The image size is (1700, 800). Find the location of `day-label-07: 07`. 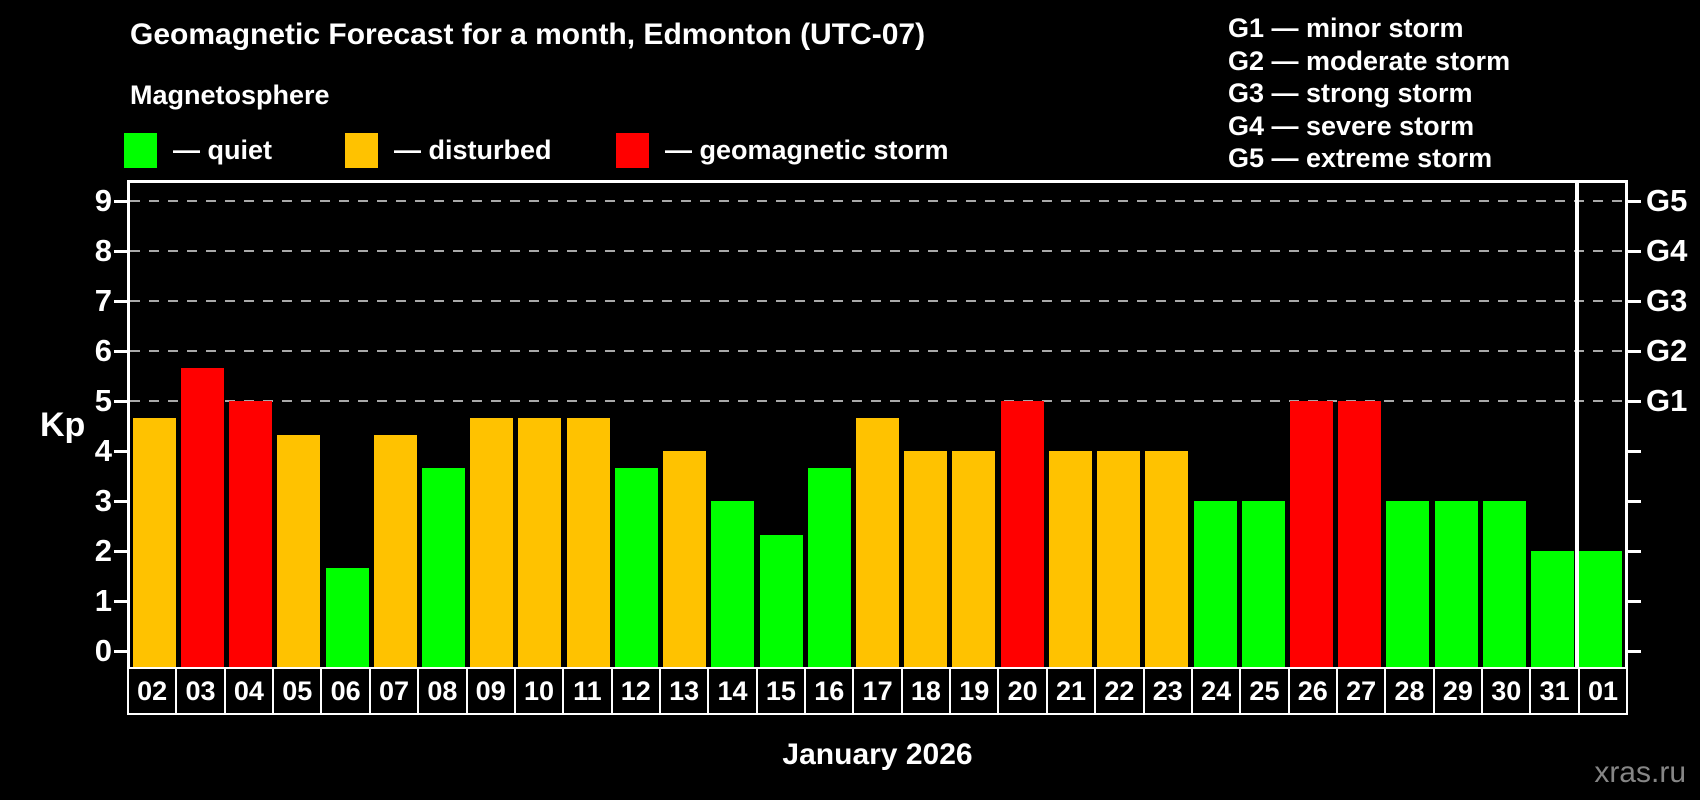

day-label-07: 07 is located at coordinates (394, 691).